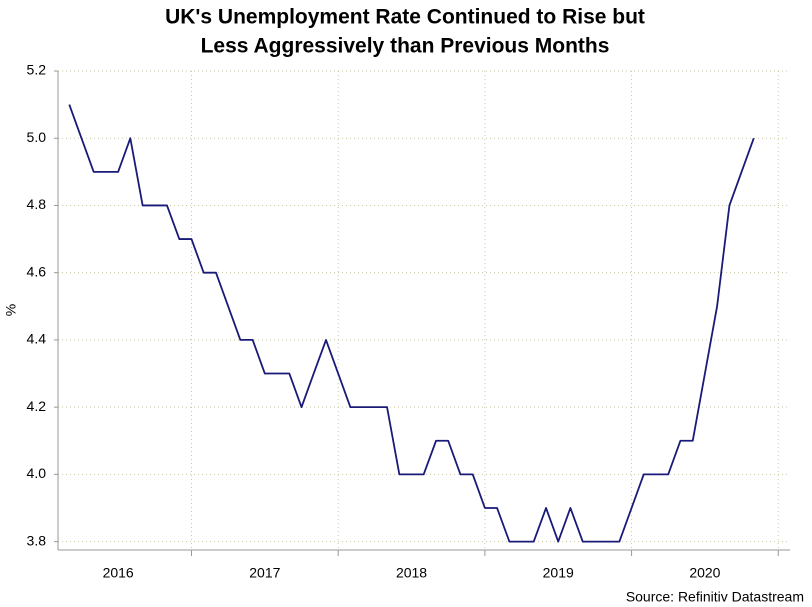 The image size is (812, 607). What do you see at coordinates (37, 137) in the screenshot?
I see `y-tick-label: 5.0` at bounding box center [37, 137].